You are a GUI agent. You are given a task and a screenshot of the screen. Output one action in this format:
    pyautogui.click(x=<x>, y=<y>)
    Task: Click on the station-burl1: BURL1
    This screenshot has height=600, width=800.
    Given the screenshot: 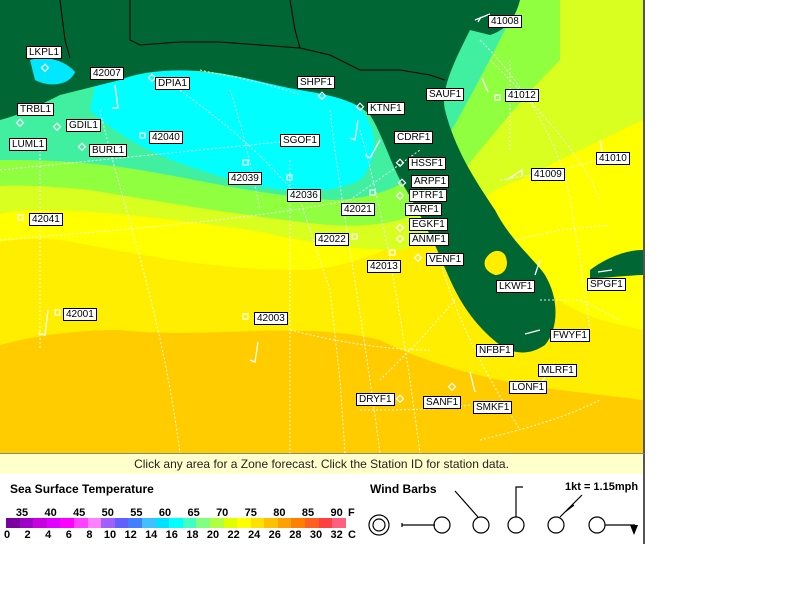 What is the action you would take?
    pyautogui.click(x=108, y=150)
    